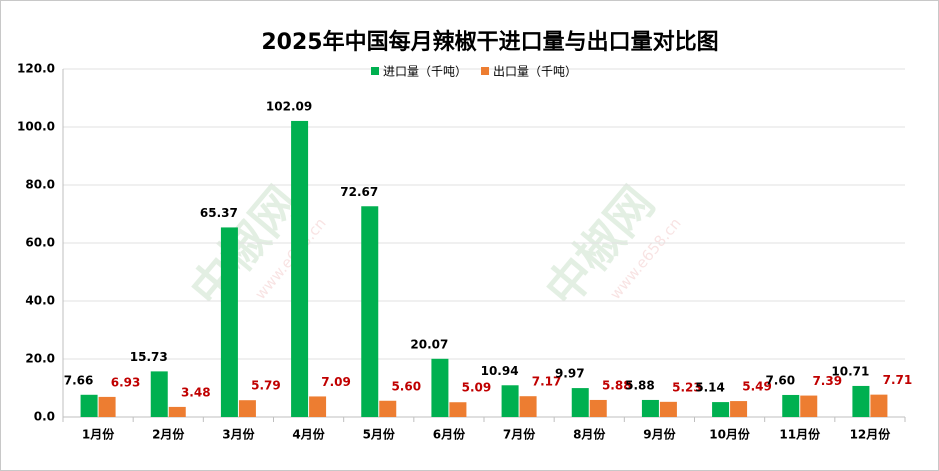  Describe the element at coordinates (40, 185) in the screenshot. I see `y-tick-label: 80.0` at that location.